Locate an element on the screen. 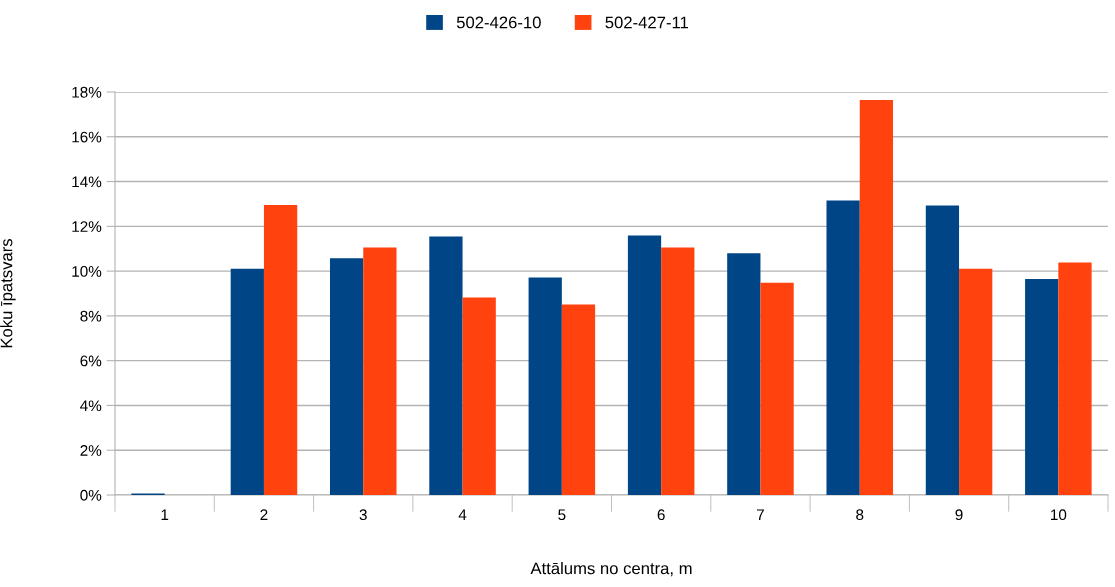  x-tick-label: 4 is located at coordinates (462, 514).